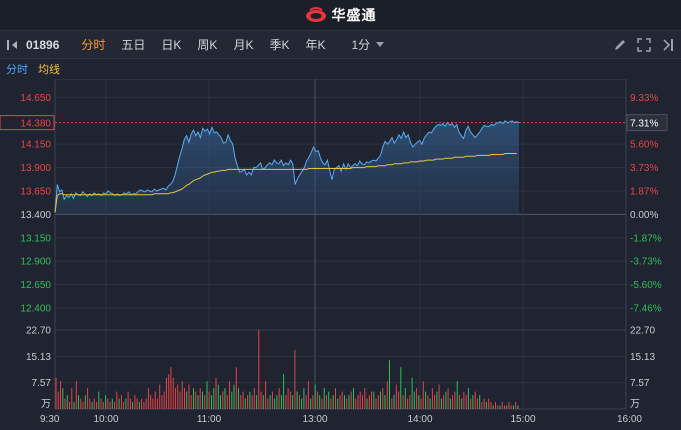  What do you see at coordinates (620, 45) in the screenshot?
I see `pen-icon` at bounding box center [620, 45].